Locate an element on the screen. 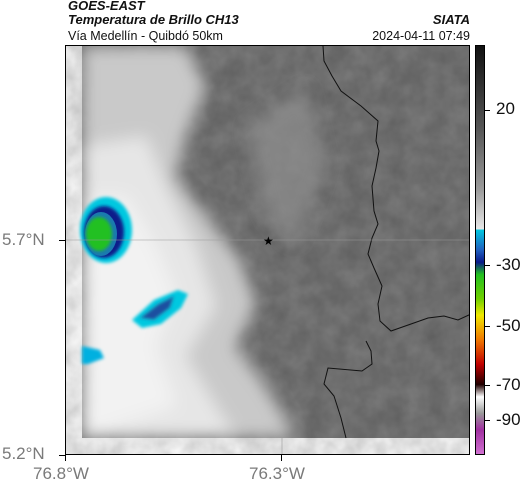  cold-cloud-top-south is located at coordinates (93, 355).